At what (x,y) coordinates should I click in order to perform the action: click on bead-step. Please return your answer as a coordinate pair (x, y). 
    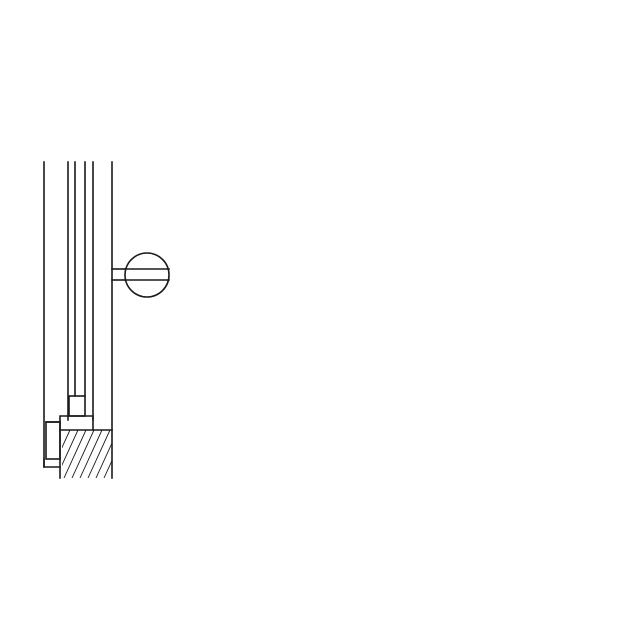
    Looking at the image, I should click on (76, 423).